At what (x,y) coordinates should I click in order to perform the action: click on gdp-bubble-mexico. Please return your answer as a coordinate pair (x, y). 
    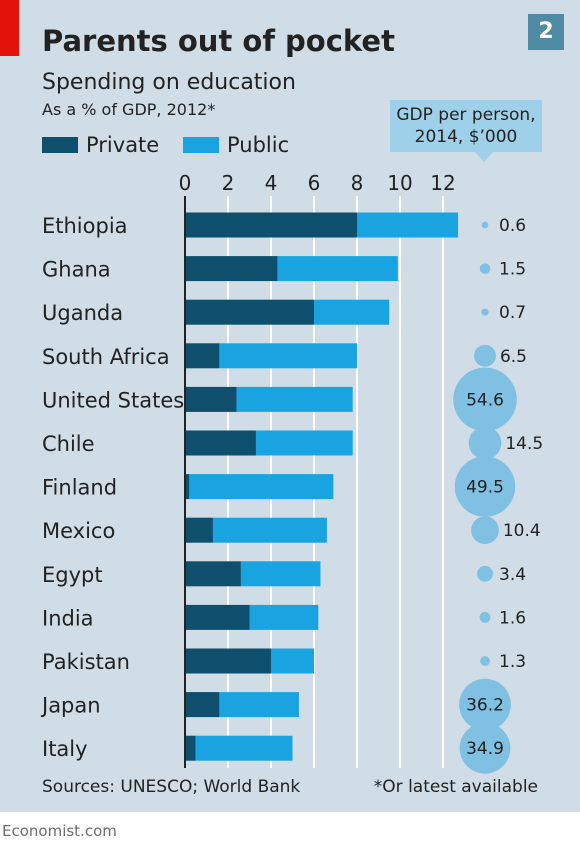
    Looking at the image, I should click on (485, 530).